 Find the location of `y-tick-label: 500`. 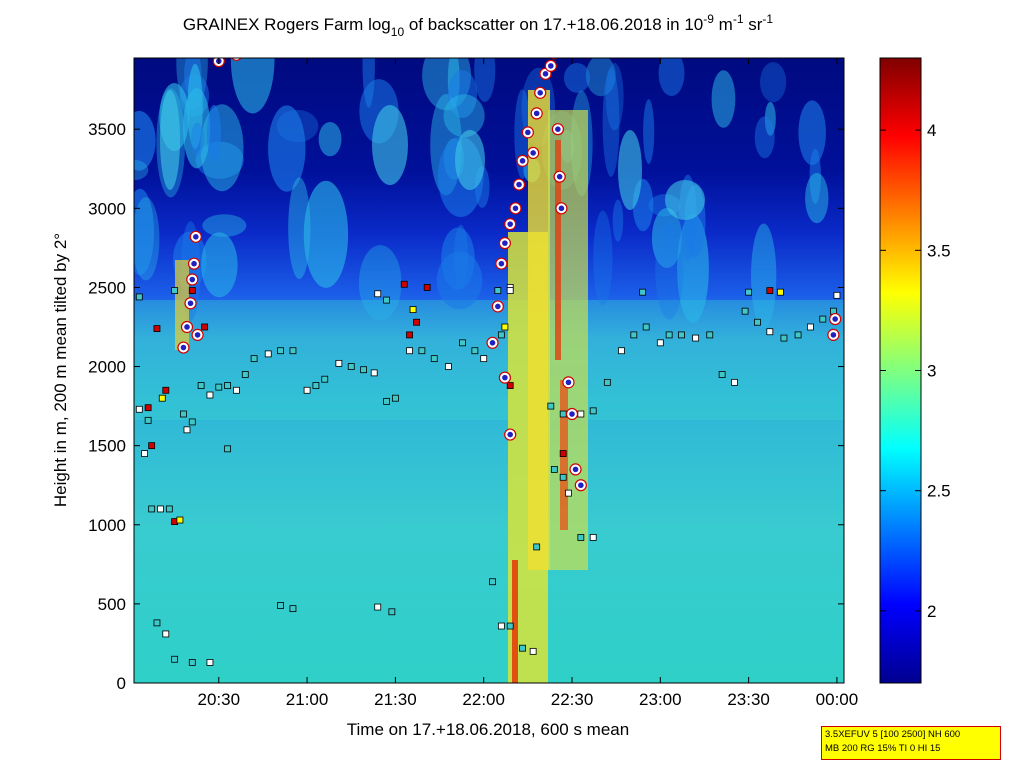

y-tick-label: 500 is located at coordinates (112, 604).